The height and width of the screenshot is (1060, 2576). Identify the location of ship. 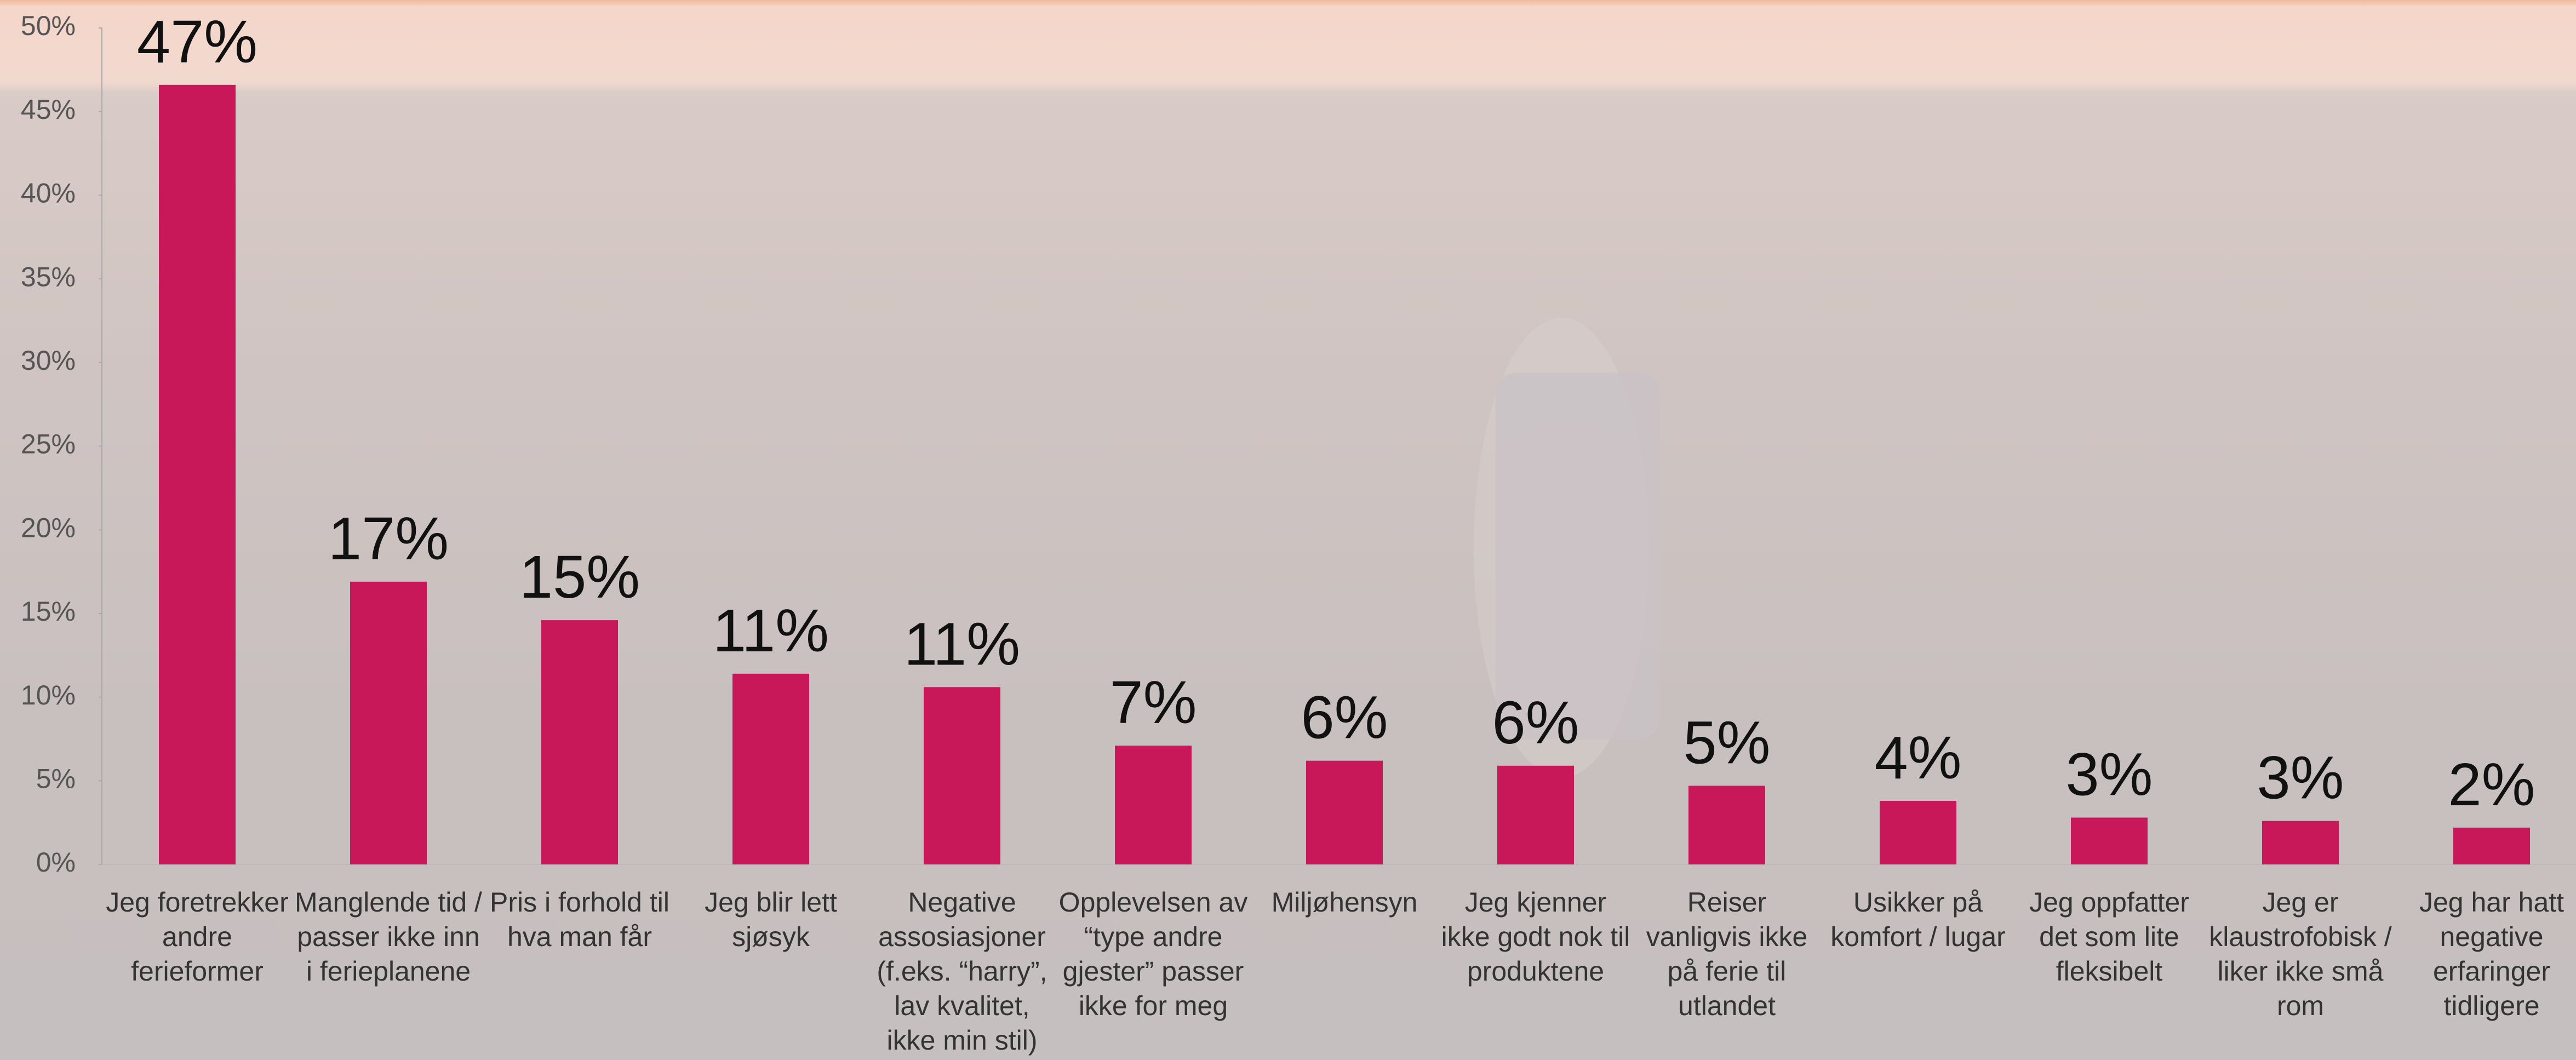
(1578, 556).